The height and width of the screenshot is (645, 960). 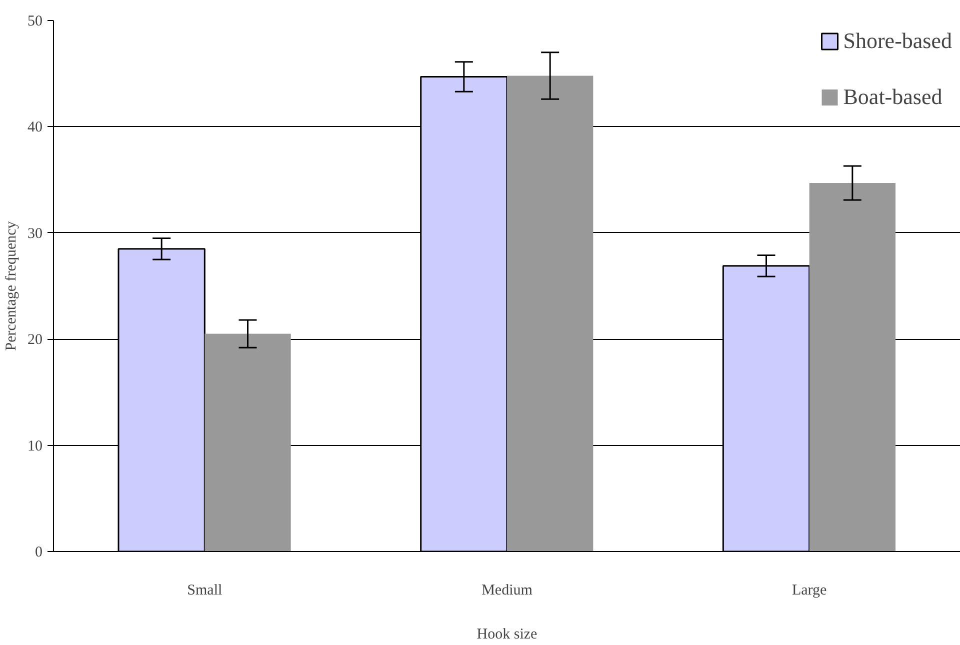 What do you see at coordinates (204, 590) in the screenshot?
I see `x-tick-label: Small` at bounding box center [204, 590].